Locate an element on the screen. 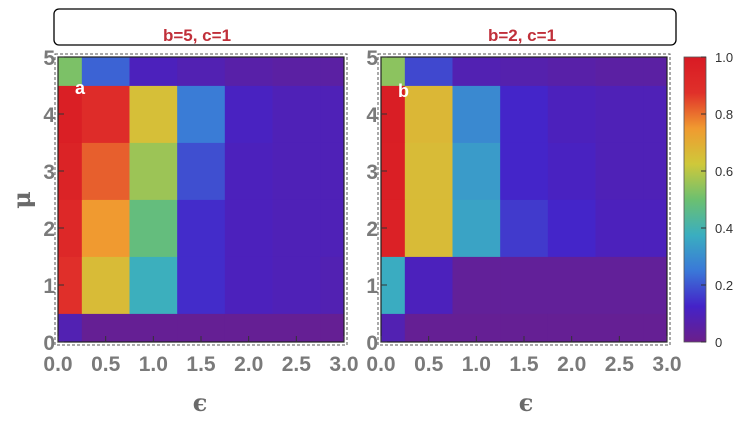 The height and width of the screenshot is (427, 747). heatmap-cell-a-r2-c5 is located at coordinates (296, 228).